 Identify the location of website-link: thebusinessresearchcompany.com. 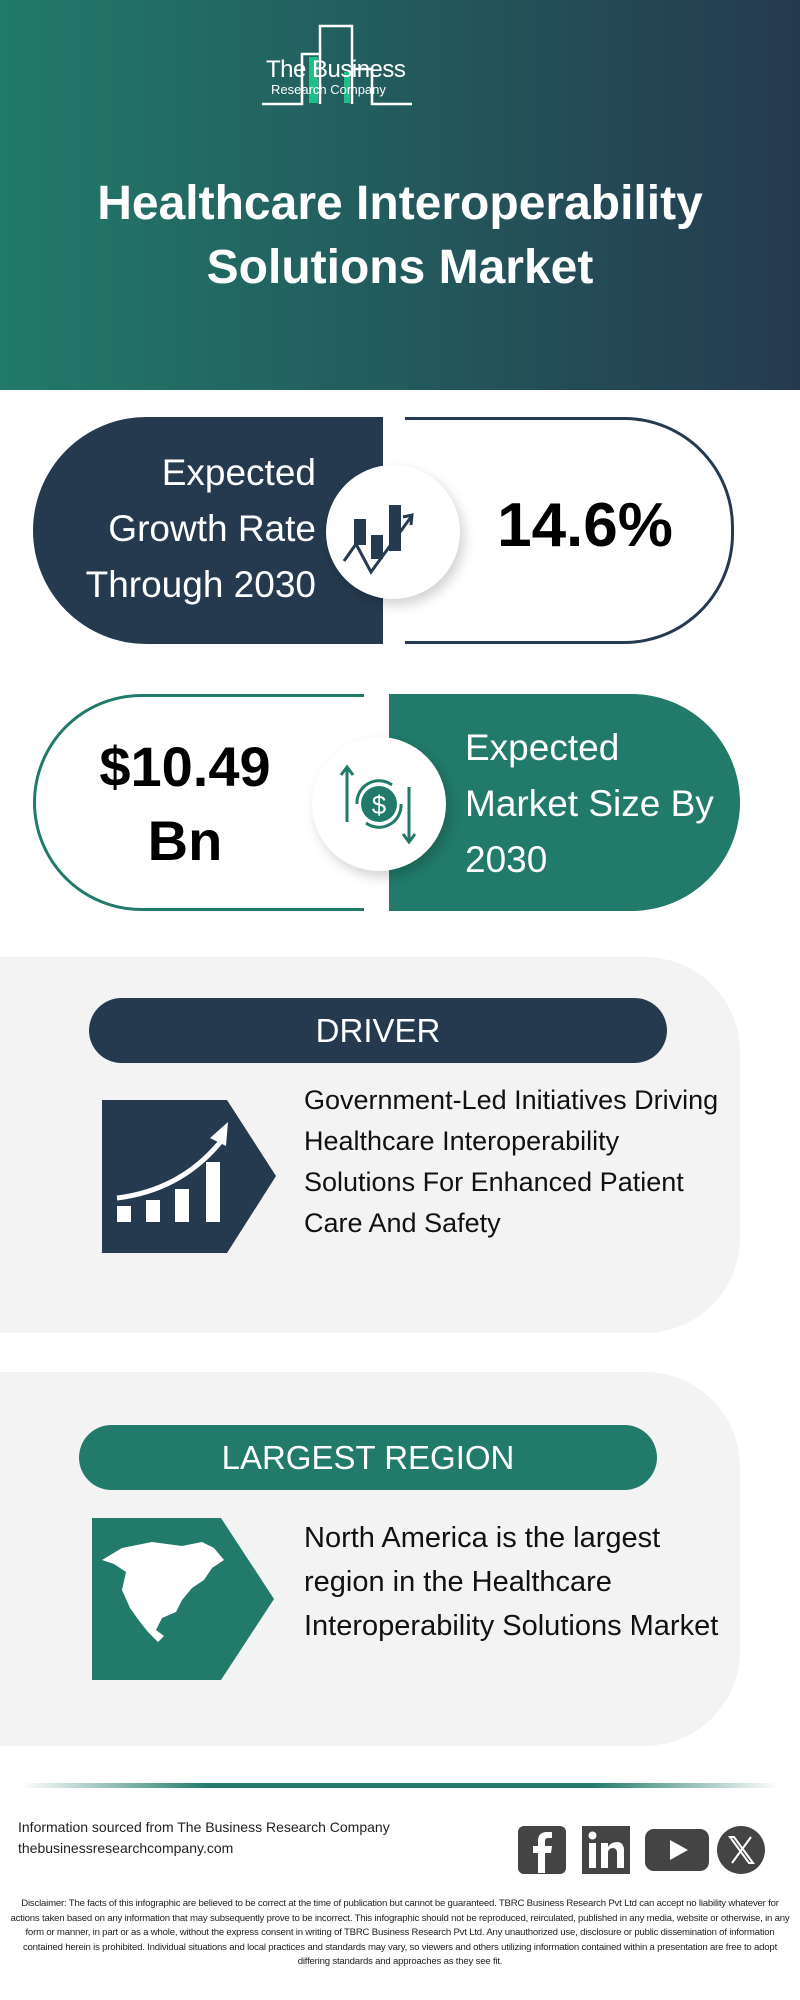
(126, 1848).